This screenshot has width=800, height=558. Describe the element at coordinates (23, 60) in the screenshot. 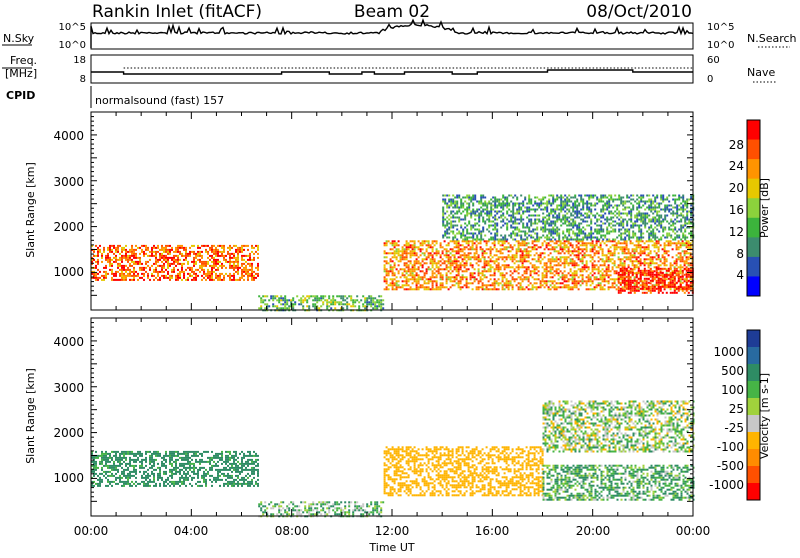

I see `freq-label-1: Freq.` at that location.